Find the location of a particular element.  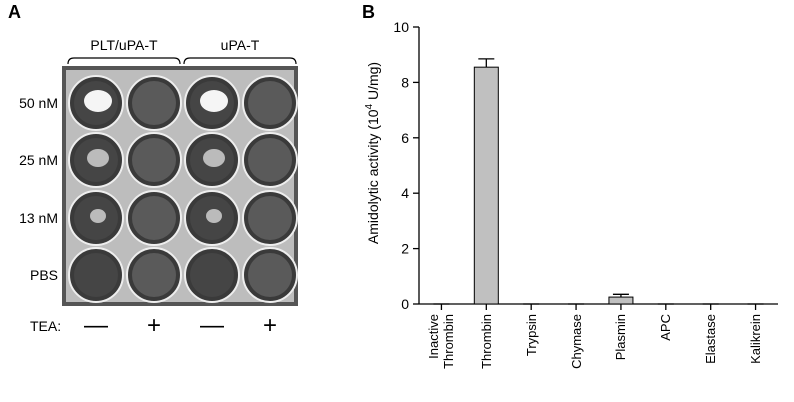

x-tick-label: Plasmin is located at coordinates (621, 337).